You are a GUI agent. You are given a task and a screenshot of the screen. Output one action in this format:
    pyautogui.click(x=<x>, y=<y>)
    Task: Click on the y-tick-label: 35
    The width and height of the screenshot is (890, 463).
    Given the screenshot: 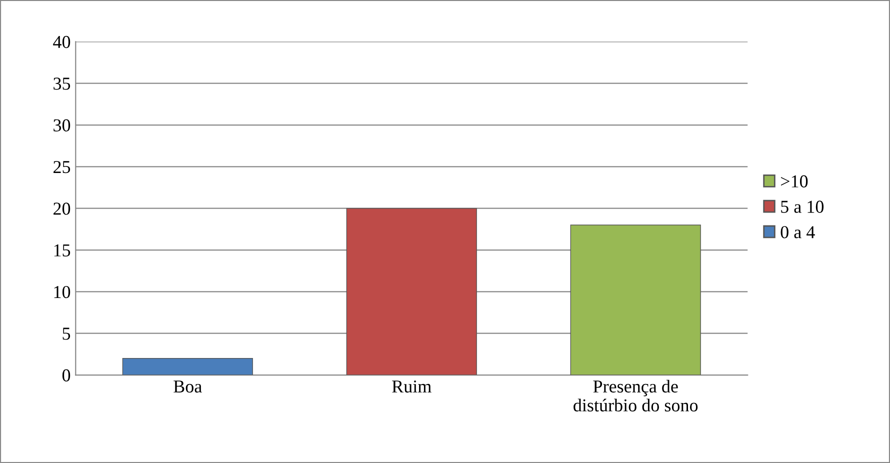 What is the action you would take?
    pyautogui.click(x=62, y=84)
    